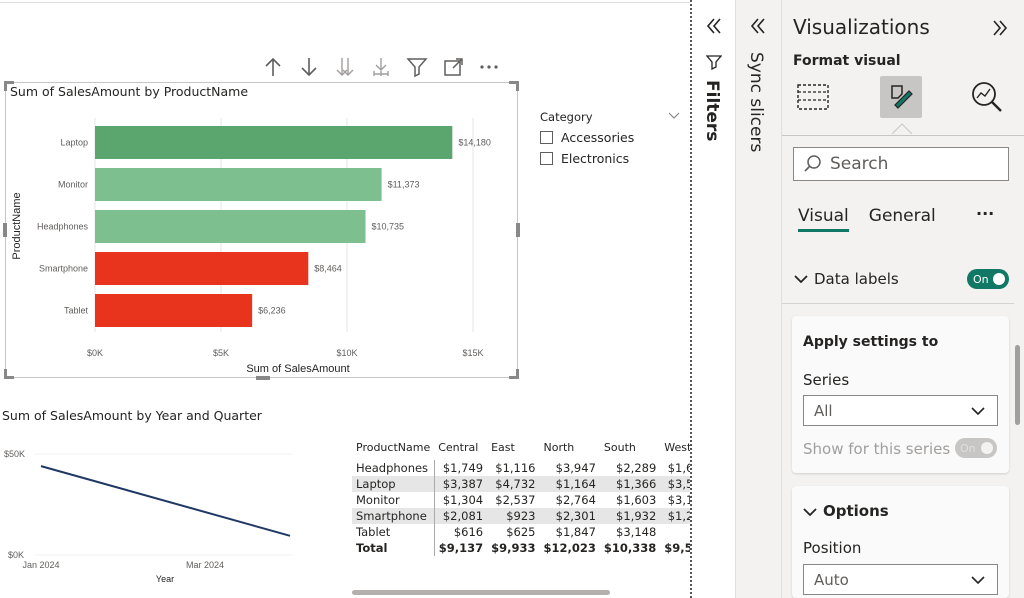 The height and width of the screenshot is (598, 1024). I want to click on visual-header-toolbar, so click(381, 67).